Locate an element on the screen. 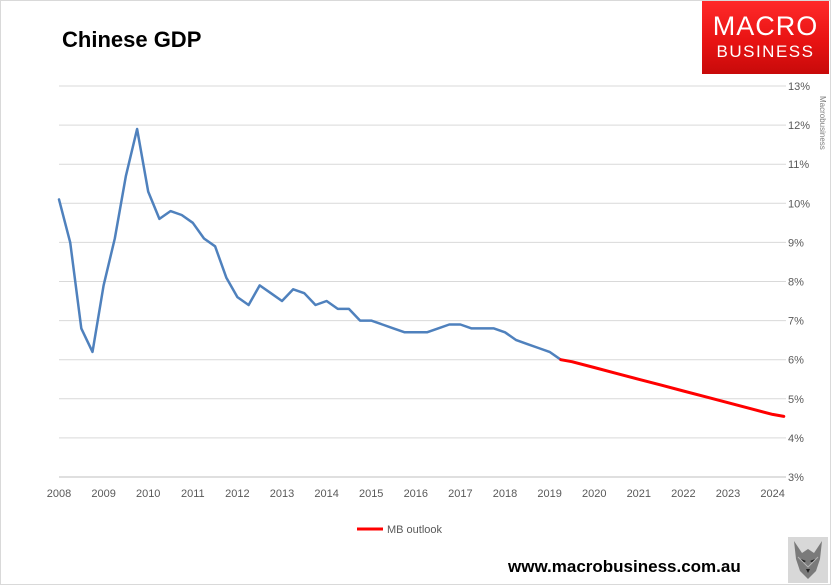 This screenshot has height=585, width=831. y-tick-label: 13% is located at coordinates (799, 87).